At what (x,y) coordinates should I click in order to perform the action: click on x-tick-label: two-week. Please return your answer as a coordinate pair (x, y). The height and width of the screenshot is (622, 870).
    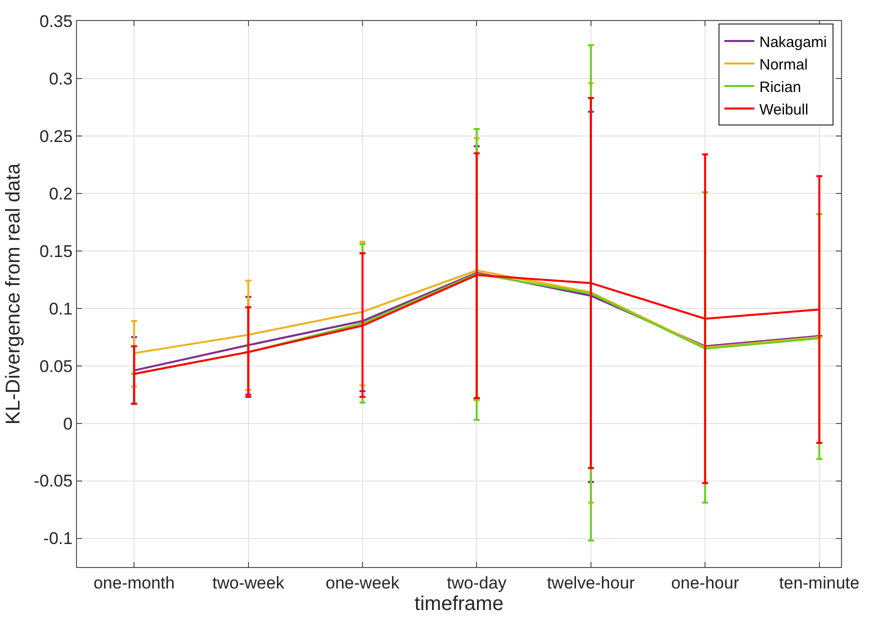
    Looking at the image, I should click on (248, 582).